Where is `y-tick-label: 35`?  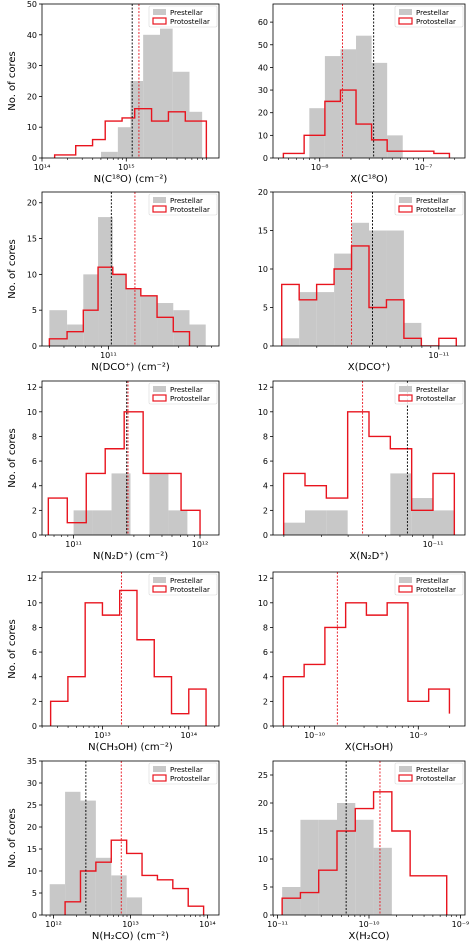 y-tick-label: 35 is located at coordinates (32, 761).